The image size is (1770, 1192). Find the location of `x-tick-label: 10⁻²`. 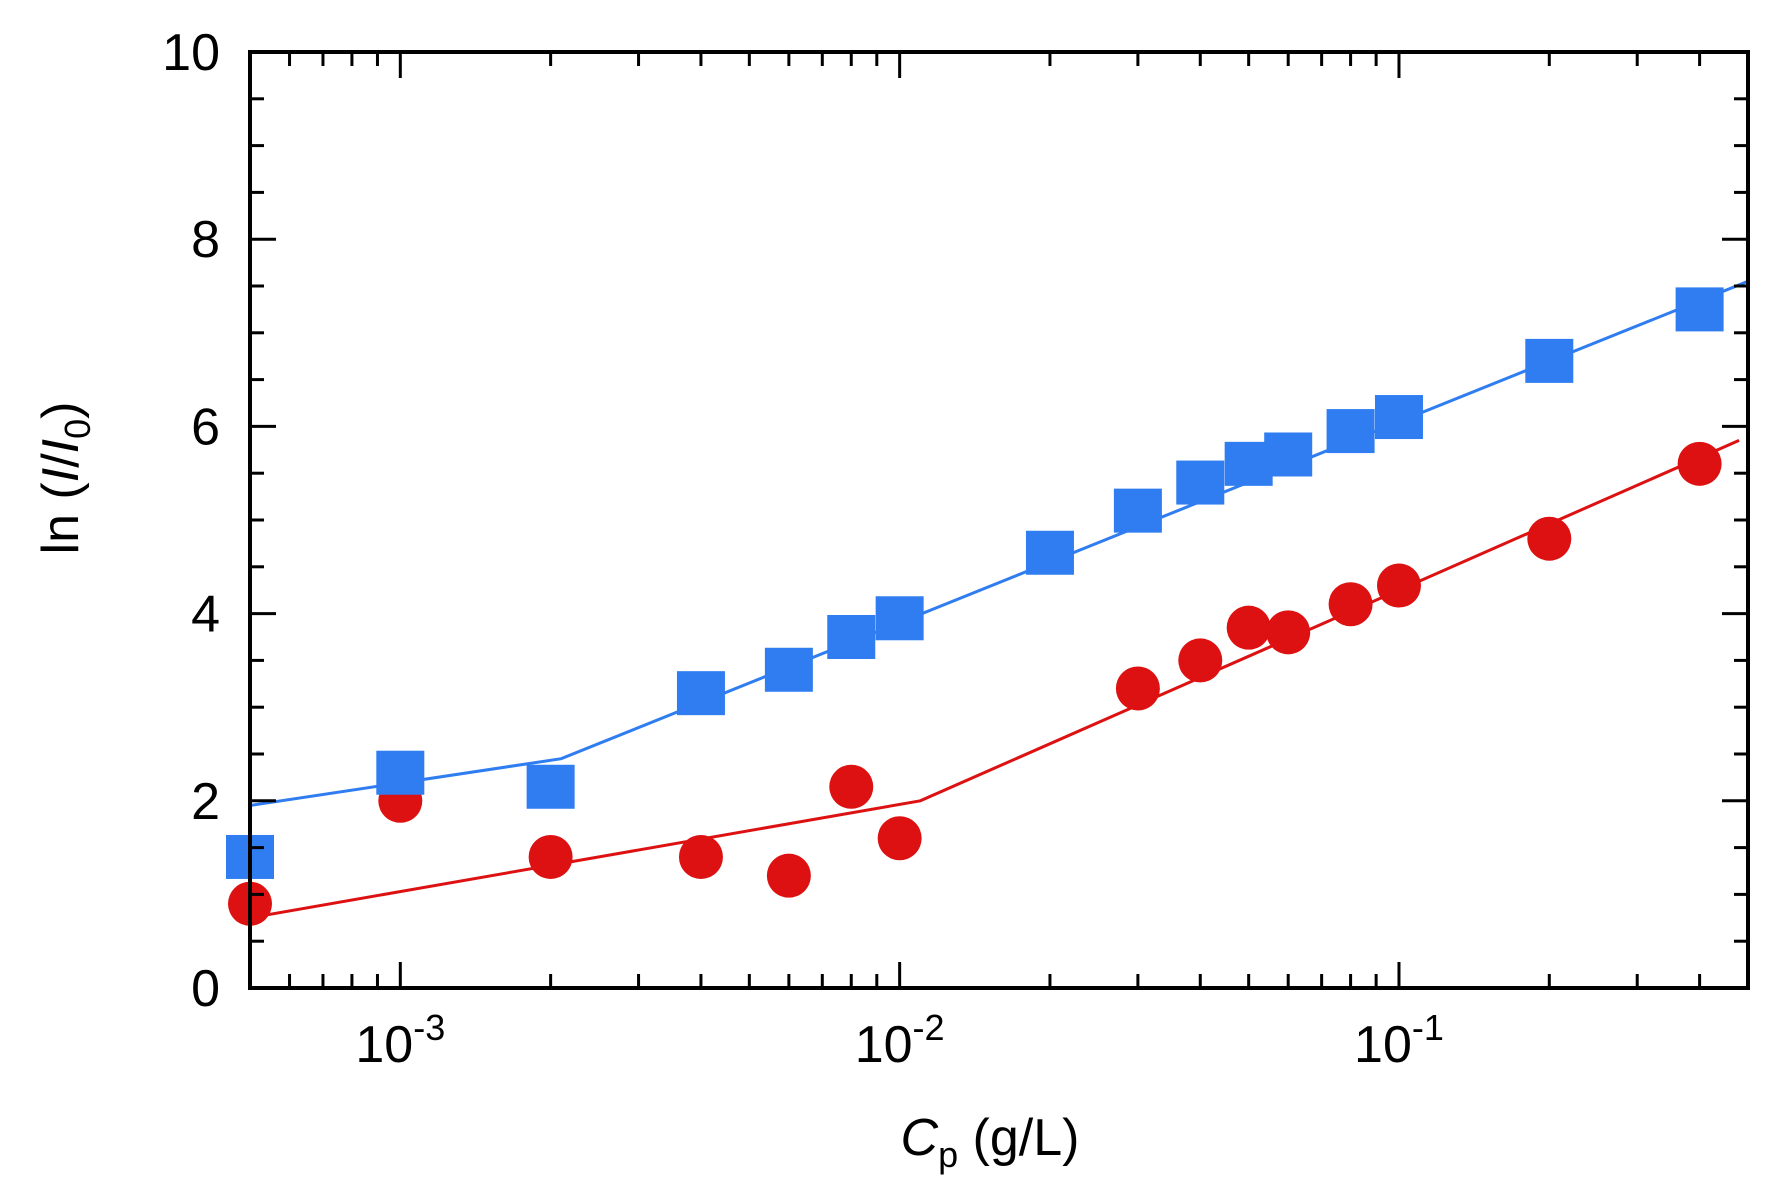

x-tick-label: 10⁻² is located at coordinates (900, 1040).